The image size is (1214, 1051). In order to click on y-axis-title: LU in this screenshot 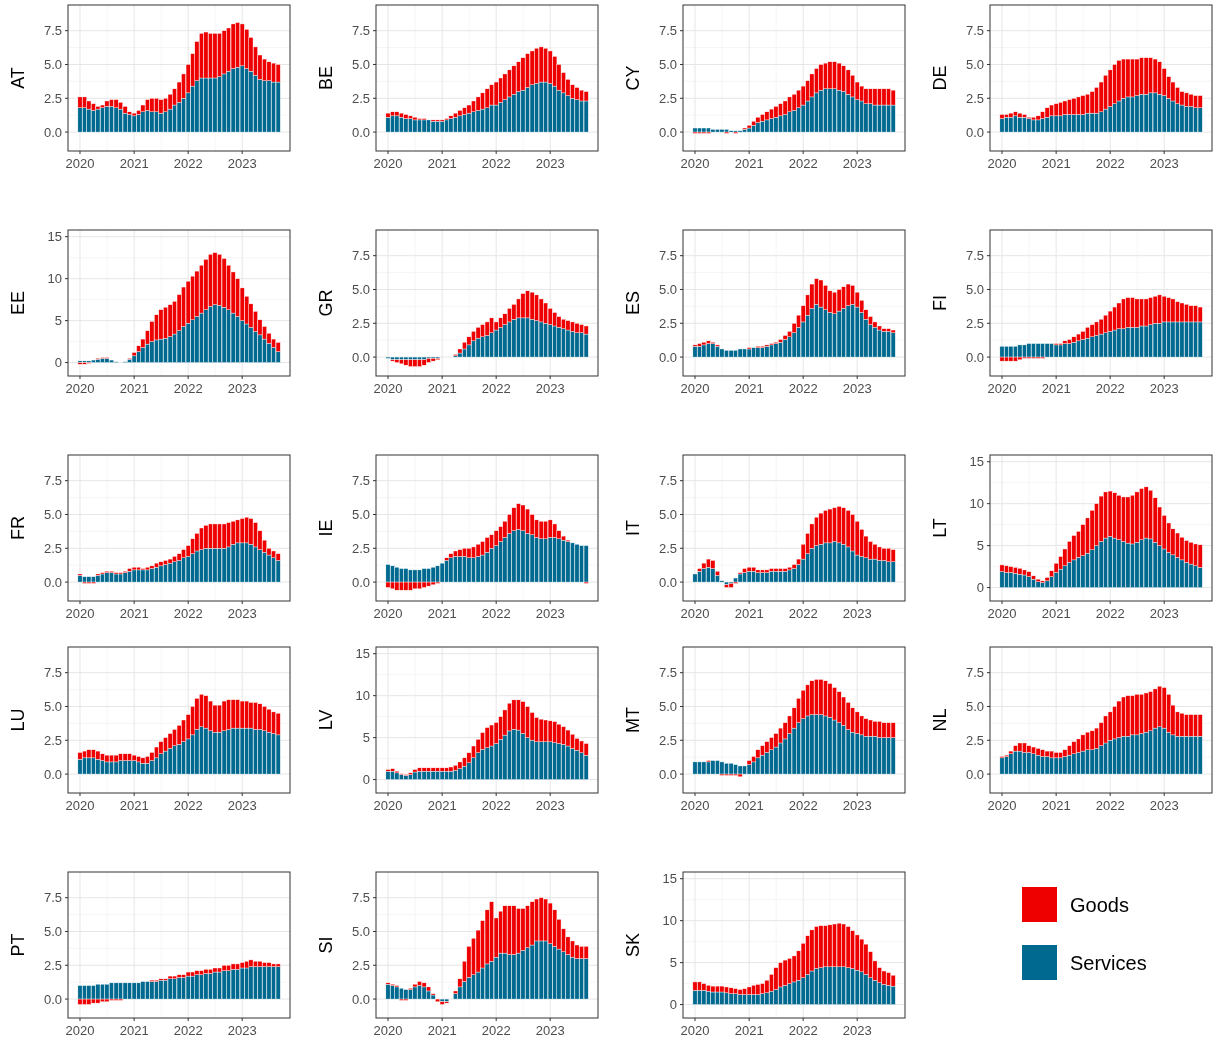, I will do `click(18, 720)`.